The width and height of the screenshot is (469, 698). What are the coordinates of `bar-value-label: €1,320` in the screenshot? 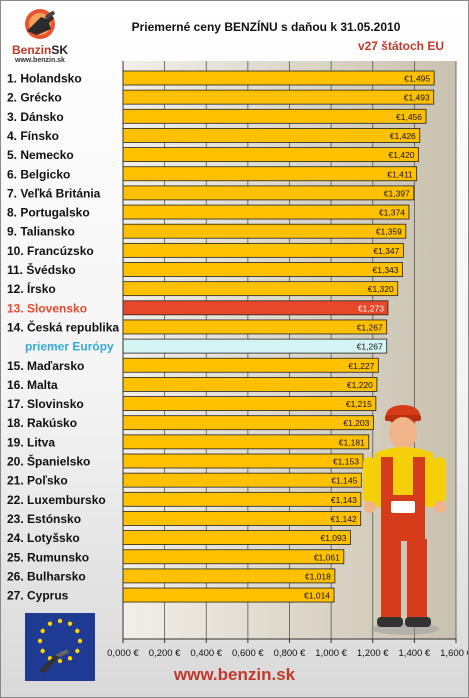 It's located at (381, 289).